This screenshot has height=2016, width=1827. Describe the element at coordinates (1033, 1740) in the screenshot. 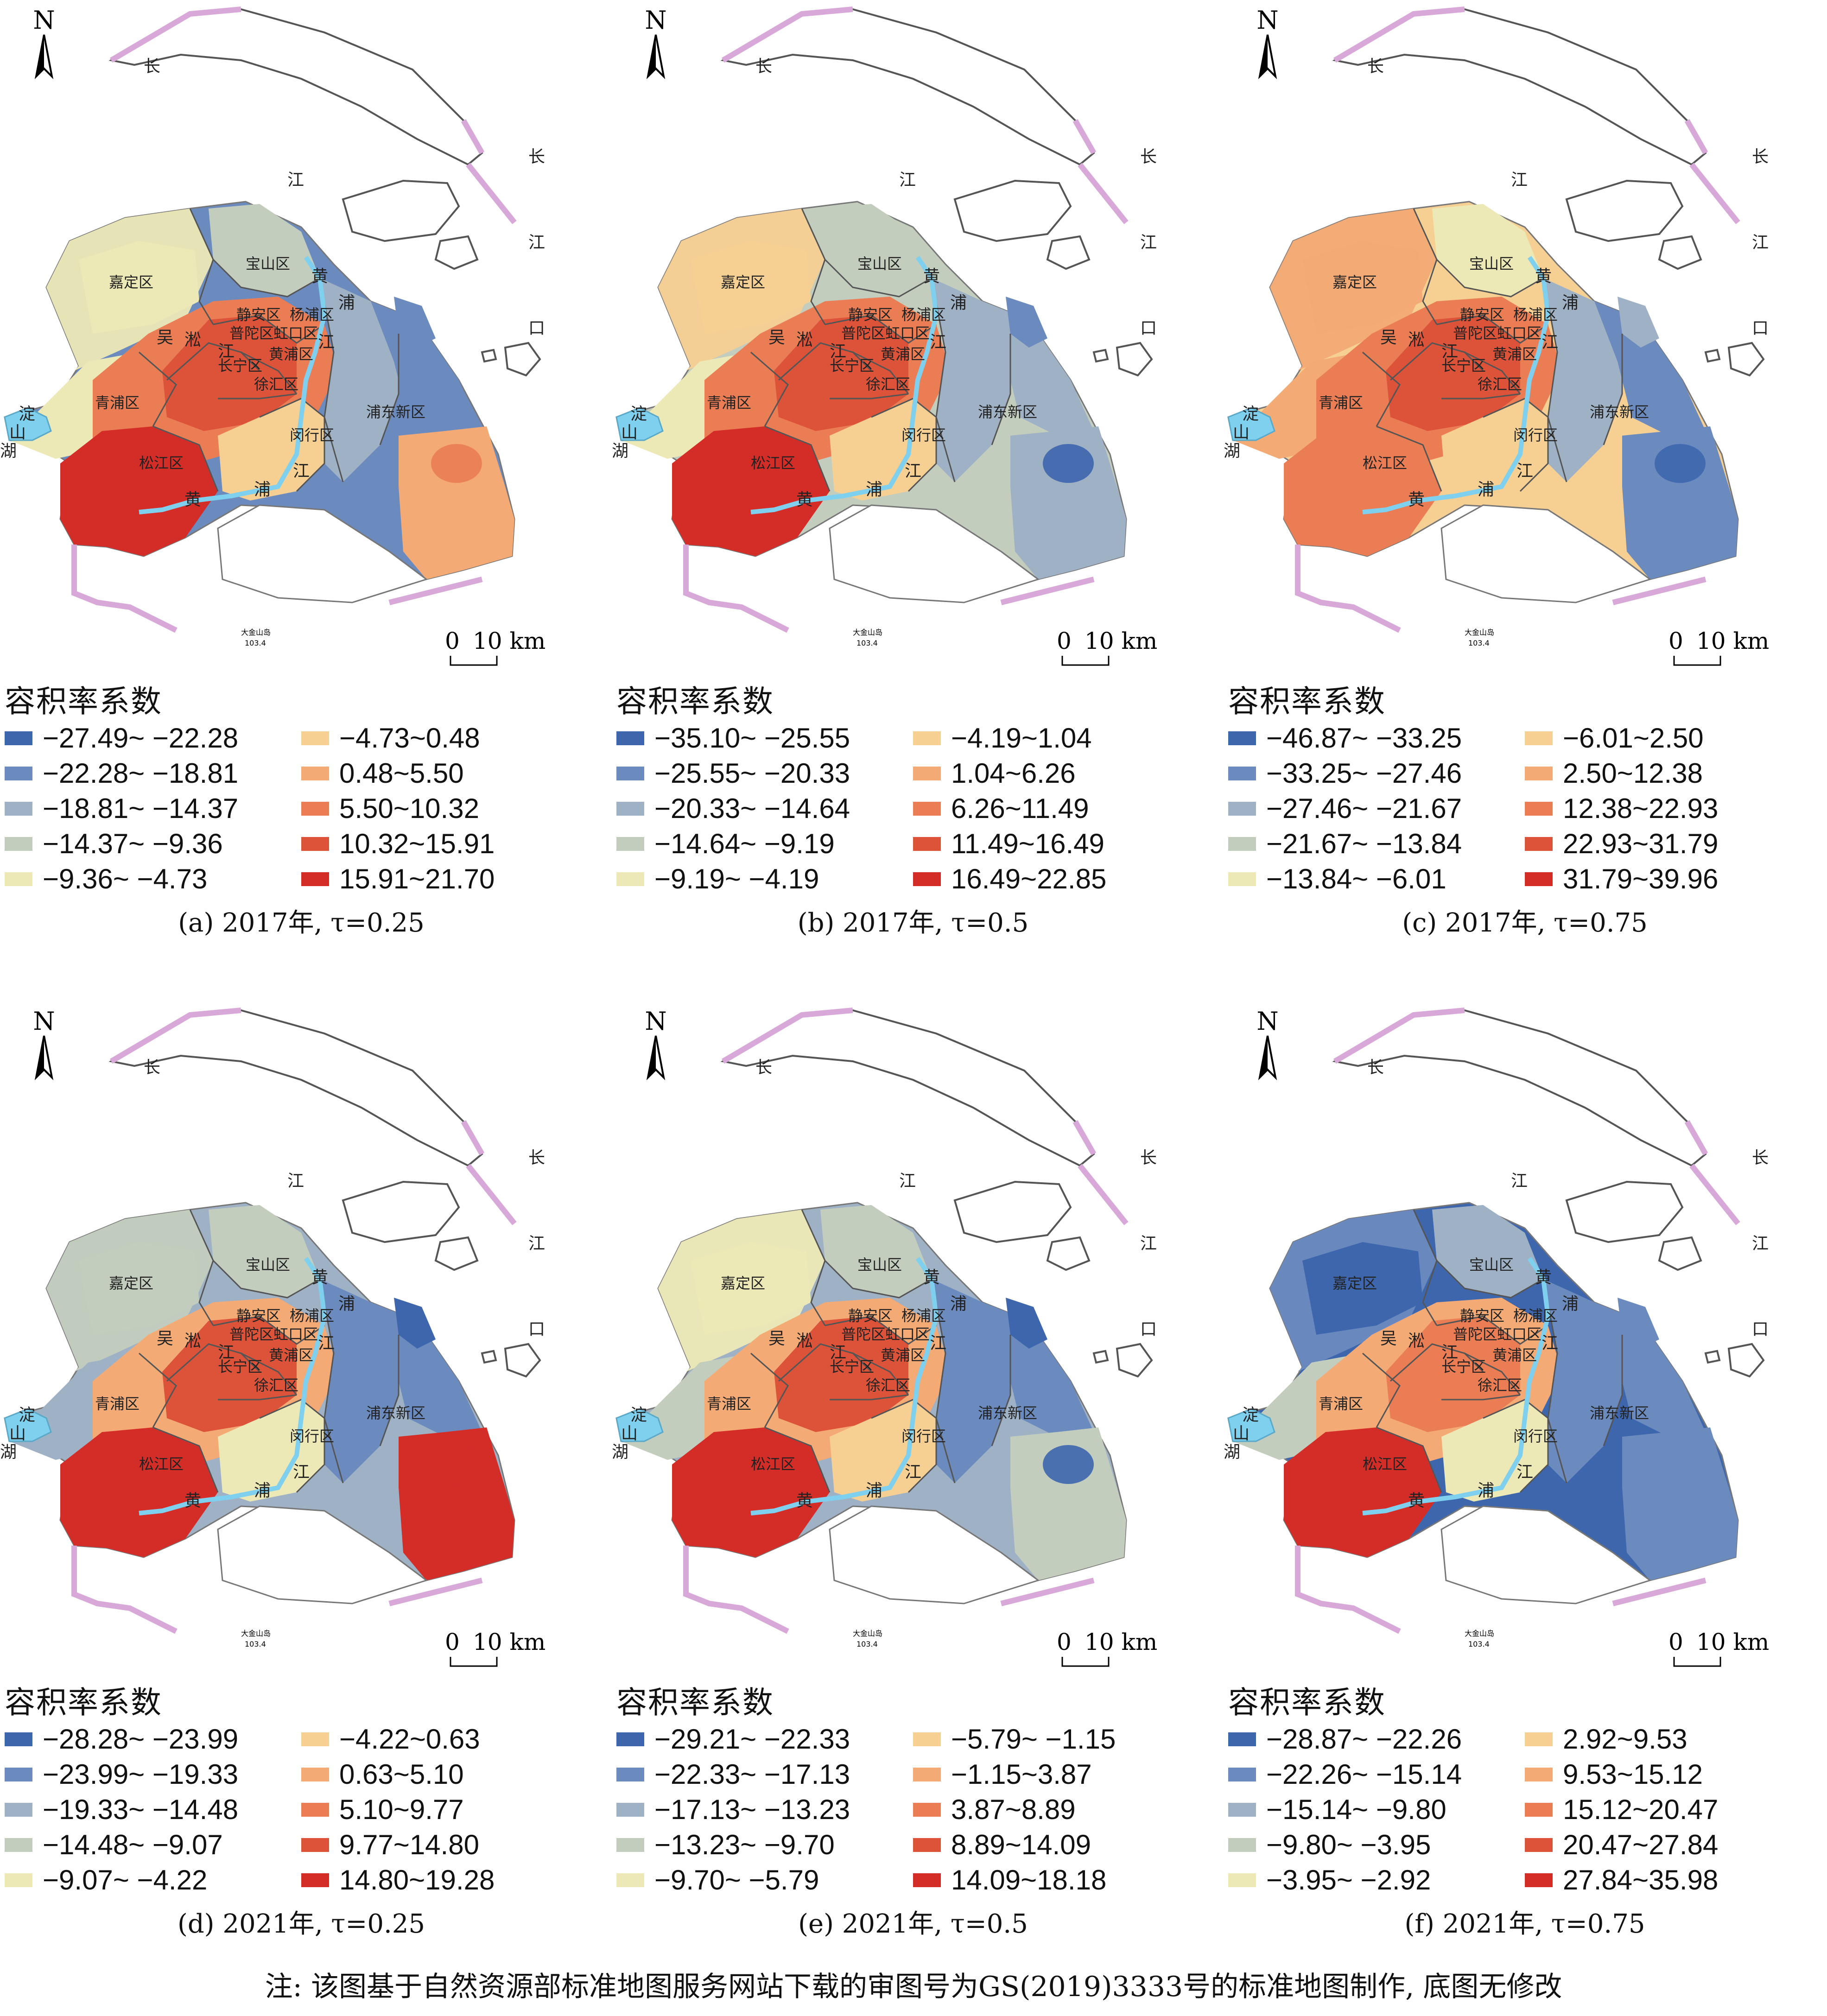

I see `legend-range-label: −5.79~ −1.15` at that location.